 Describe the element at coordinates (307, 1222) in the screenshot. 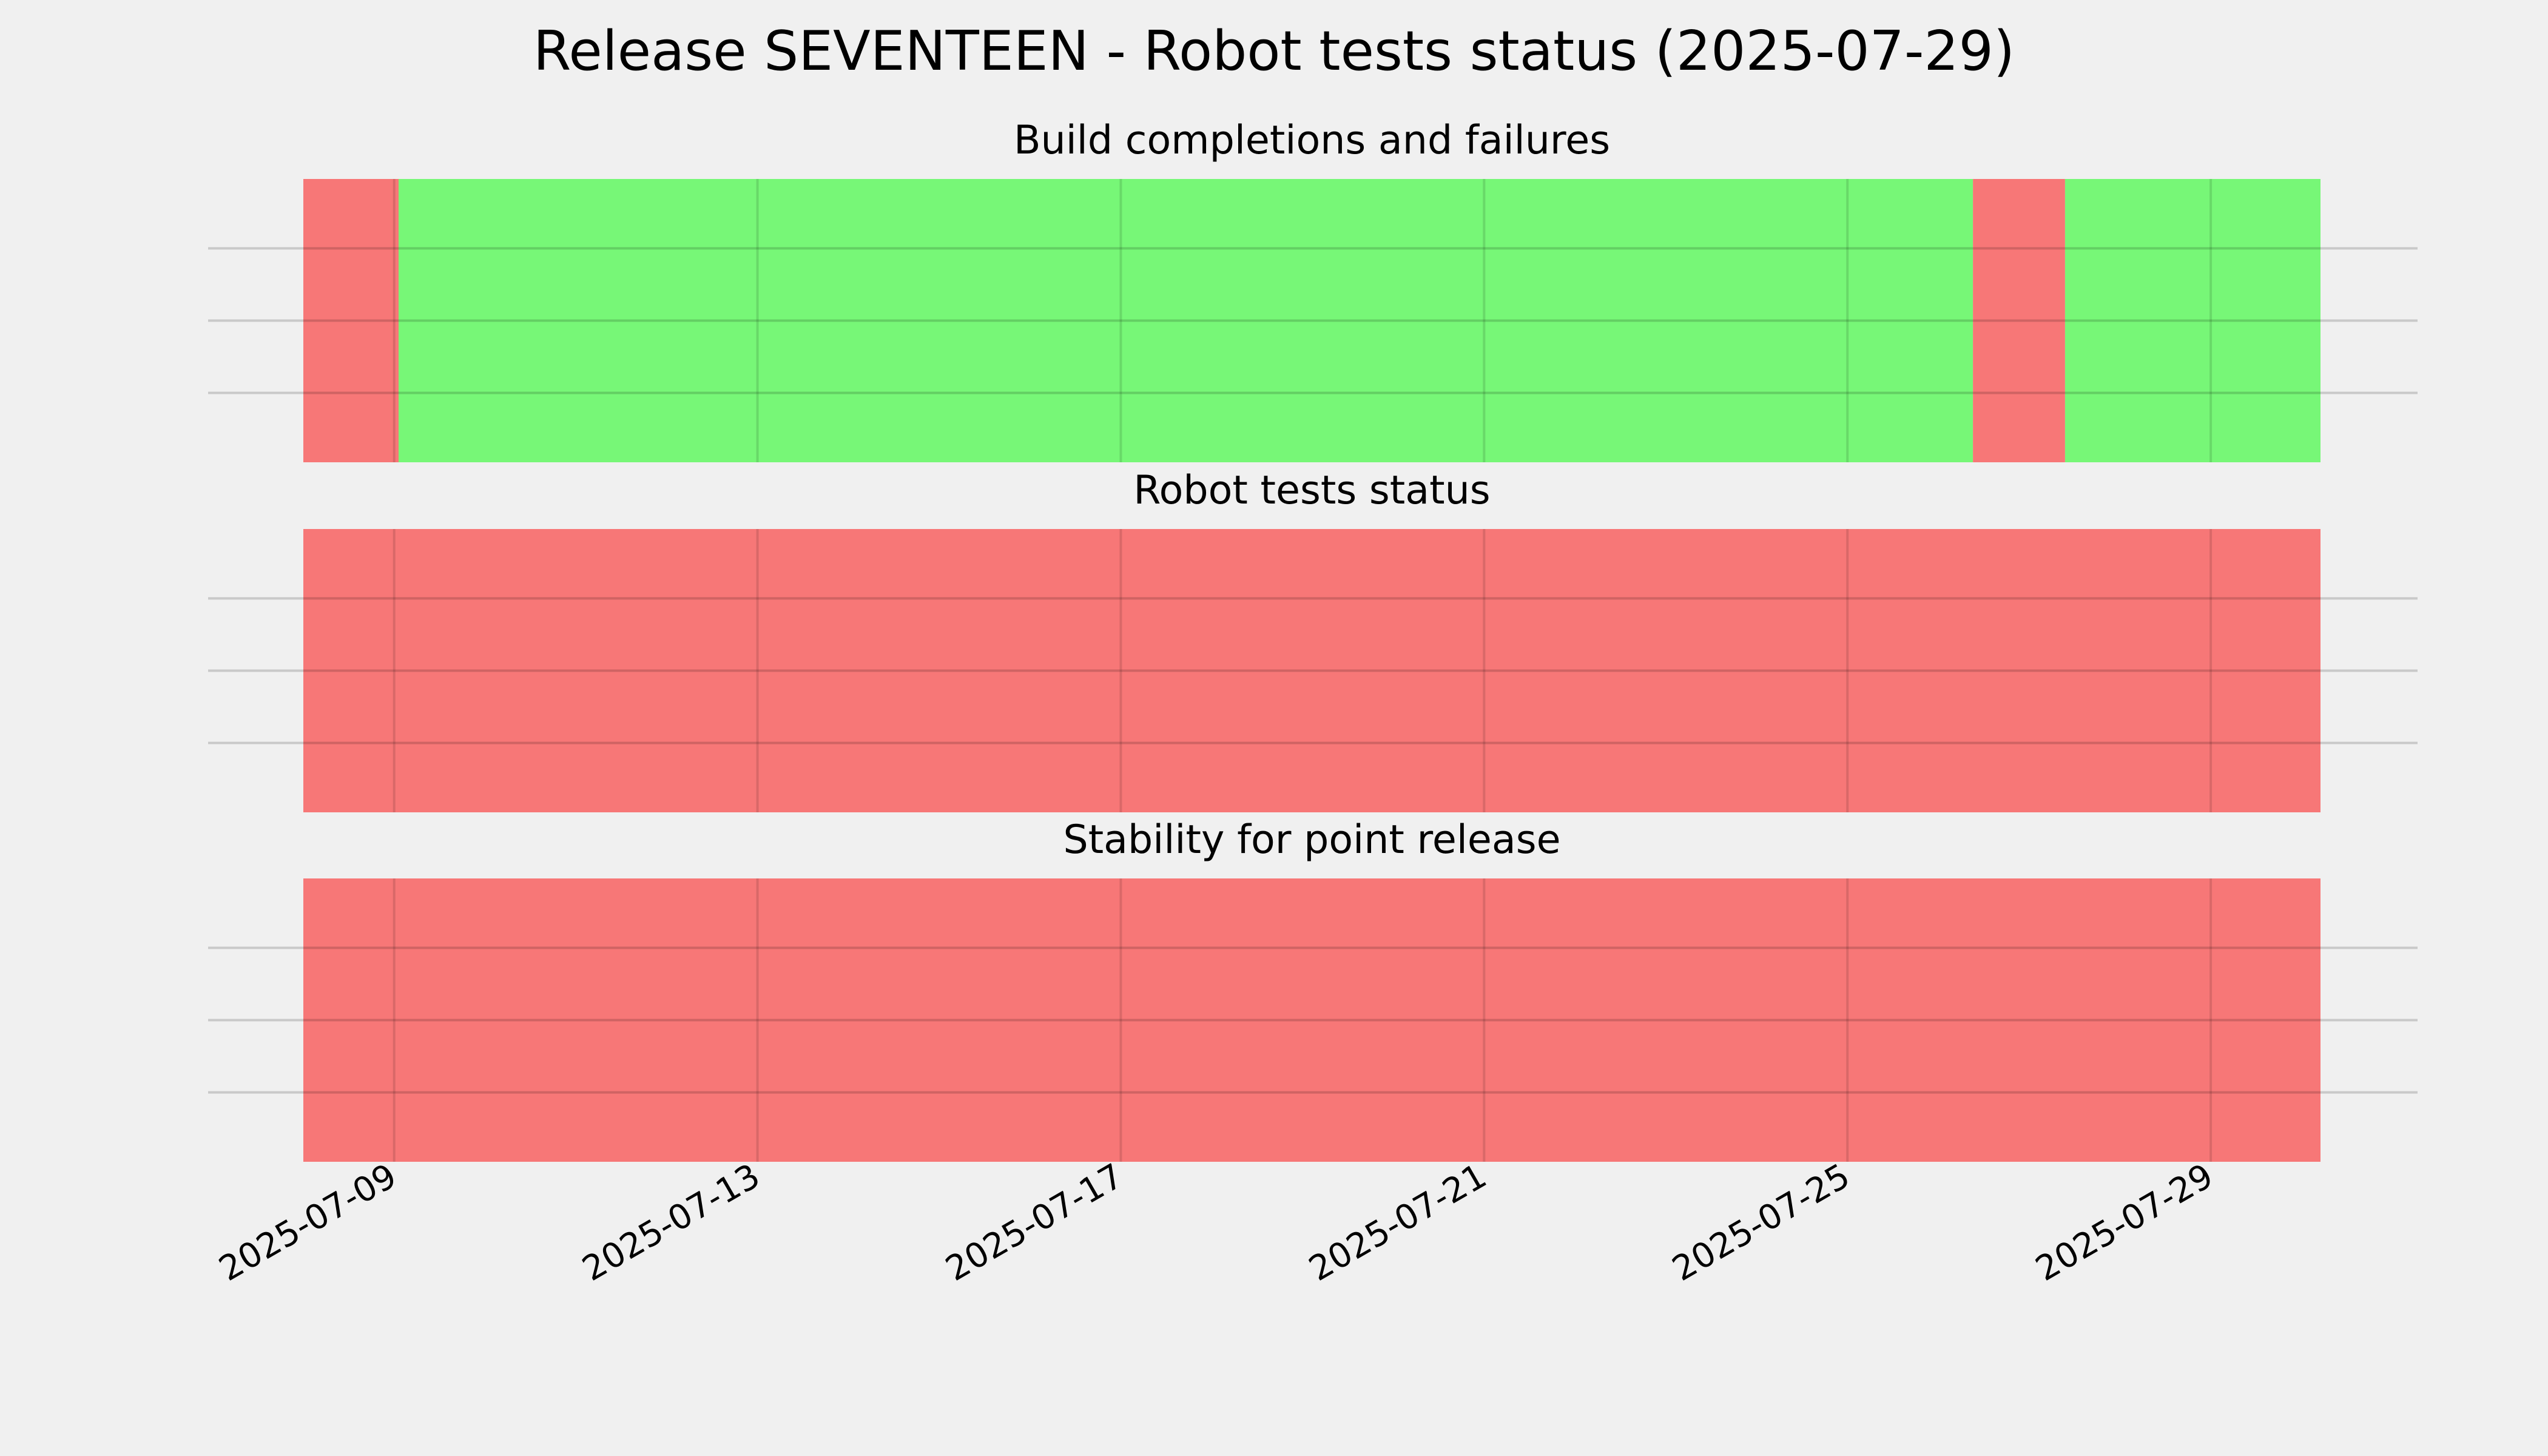

I see `x-tick-label: 2025-07-09` at that location.